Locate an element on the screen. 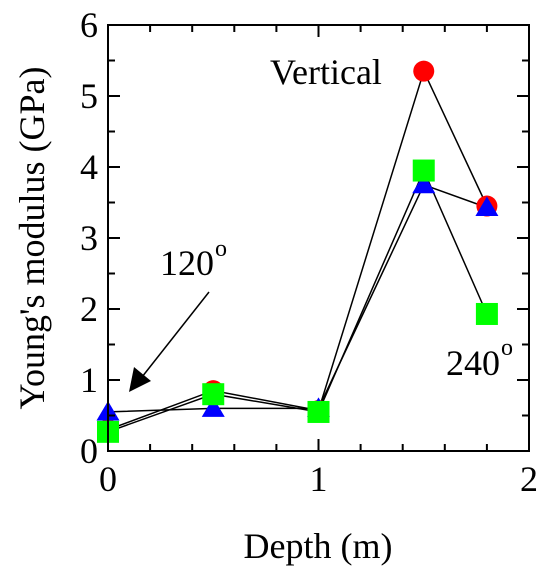 This screenshot has height=568, width=545. annotation-240: 240 o is located at coordinates (479, 359).